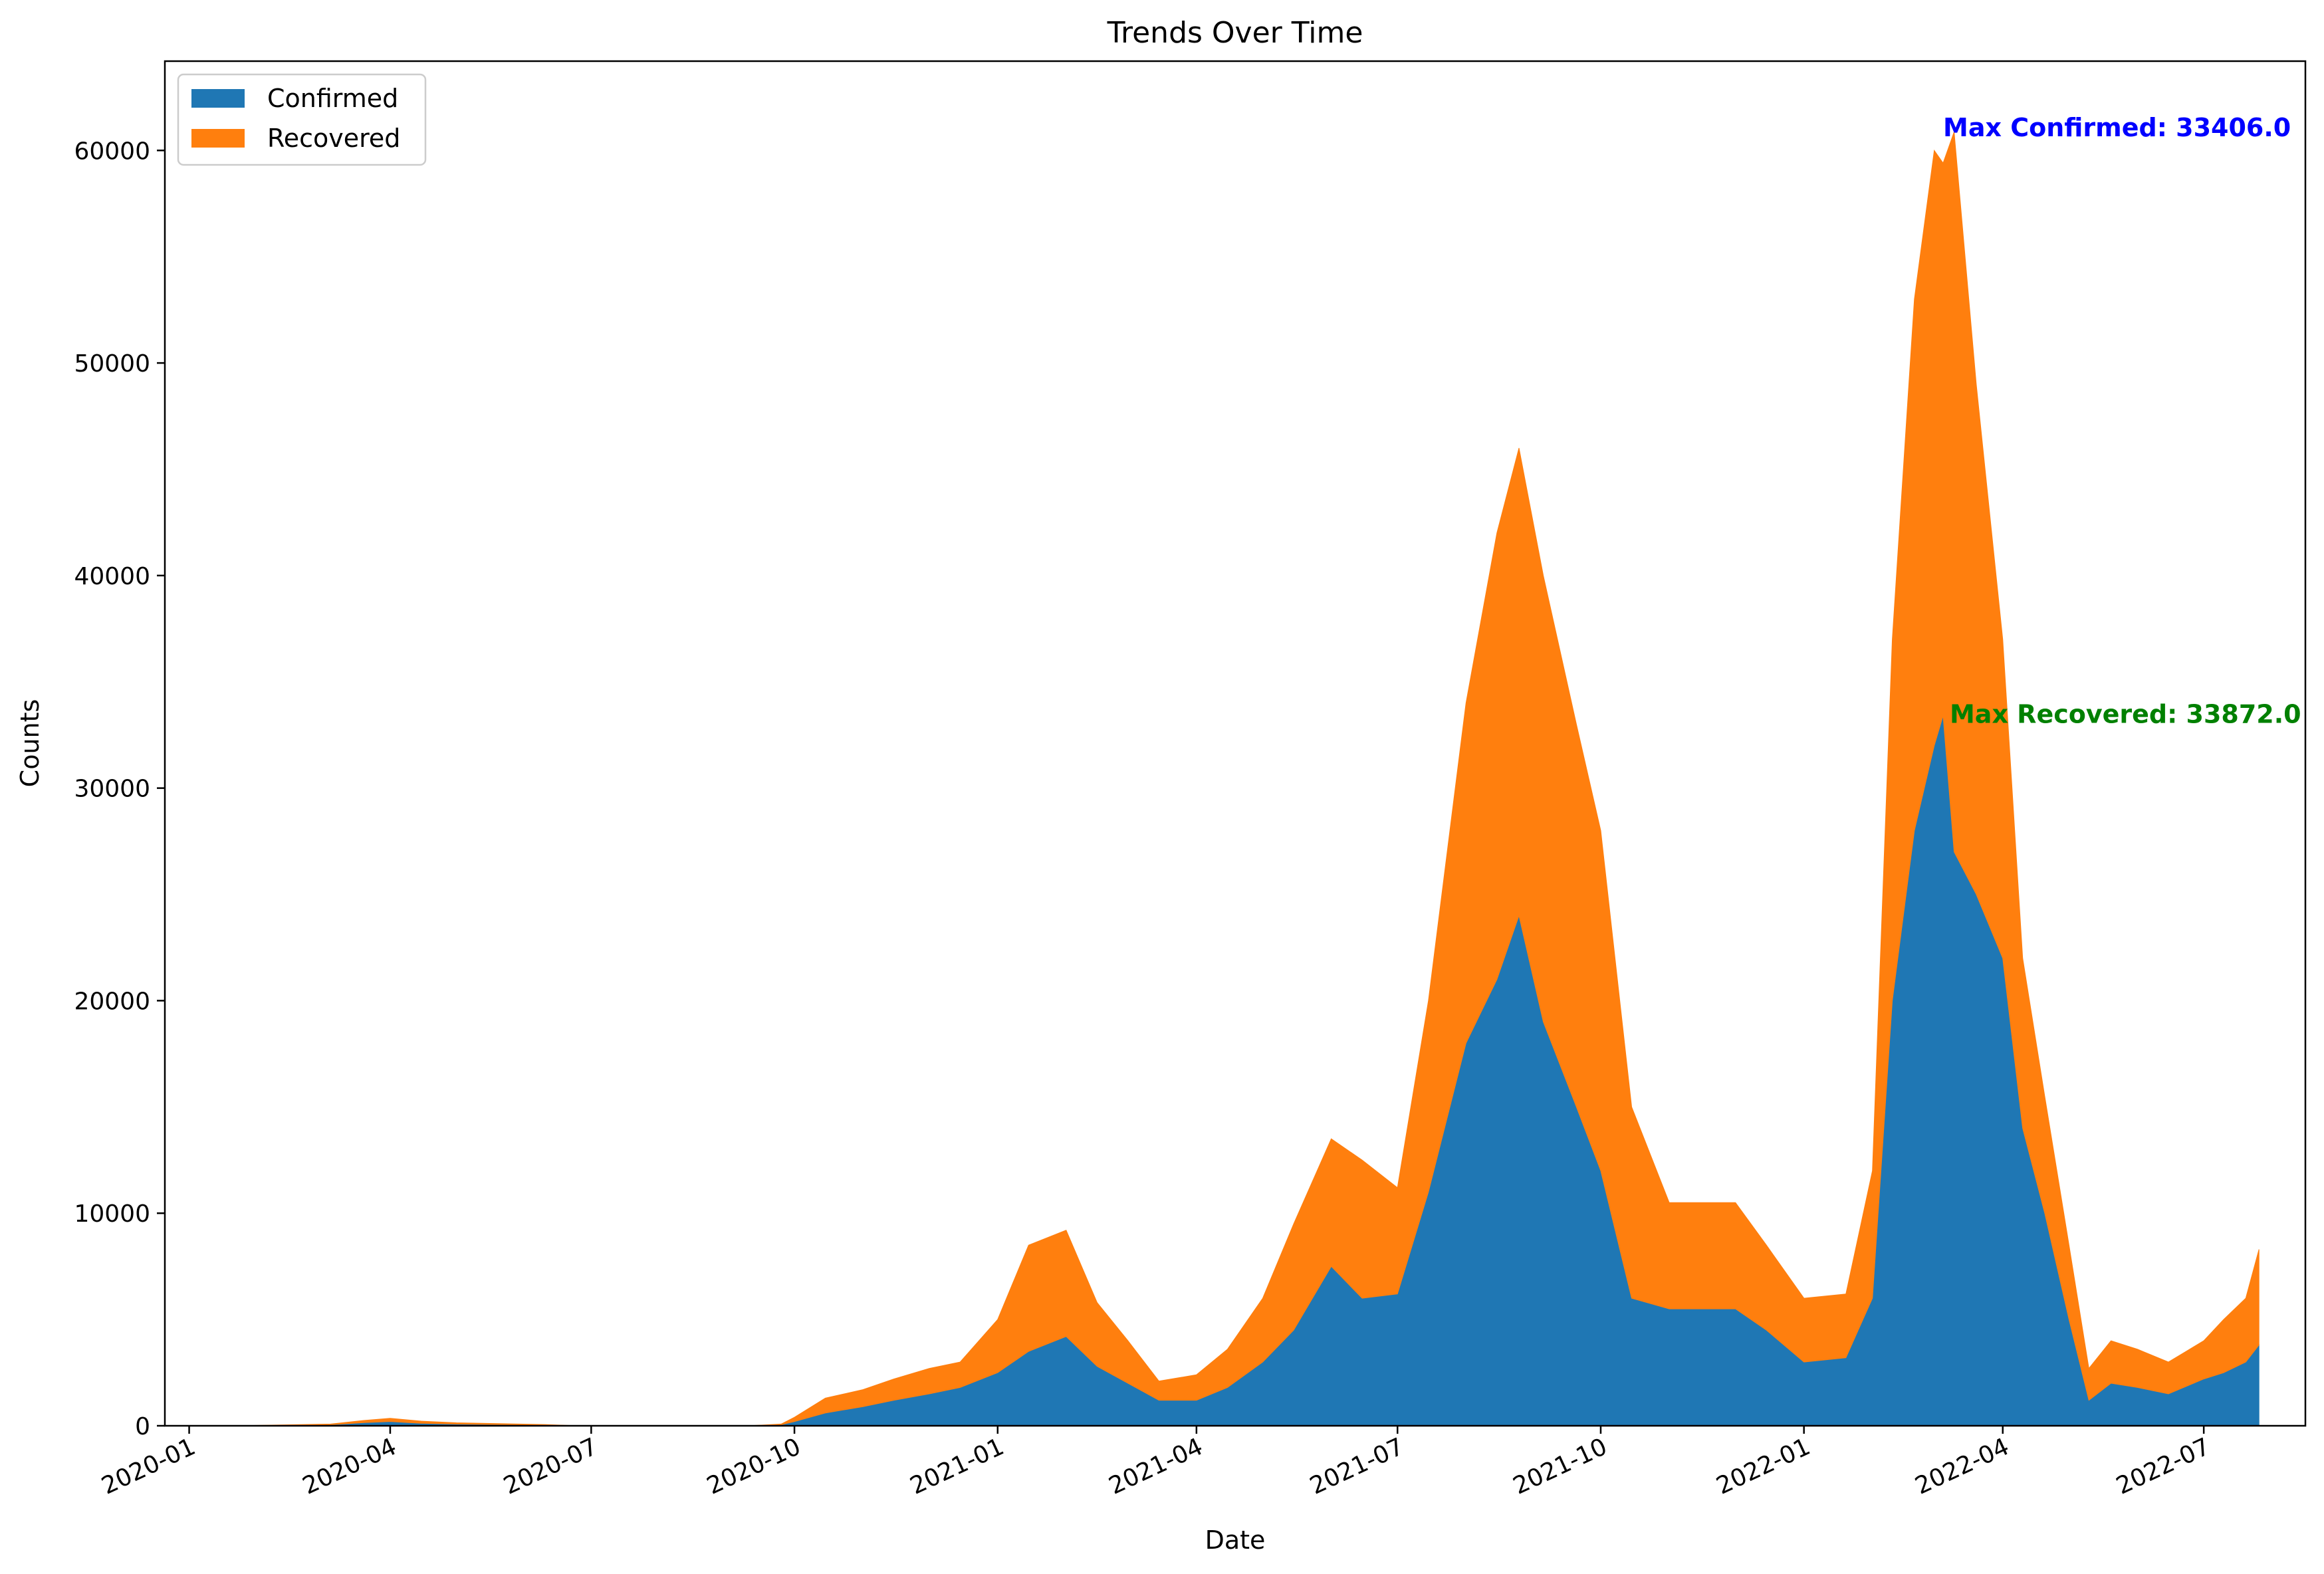 Image resolution: width=2324 pixels, height=1574 pixels. I want to click on chart-title: Trends Over Time, so click(1235, 33).